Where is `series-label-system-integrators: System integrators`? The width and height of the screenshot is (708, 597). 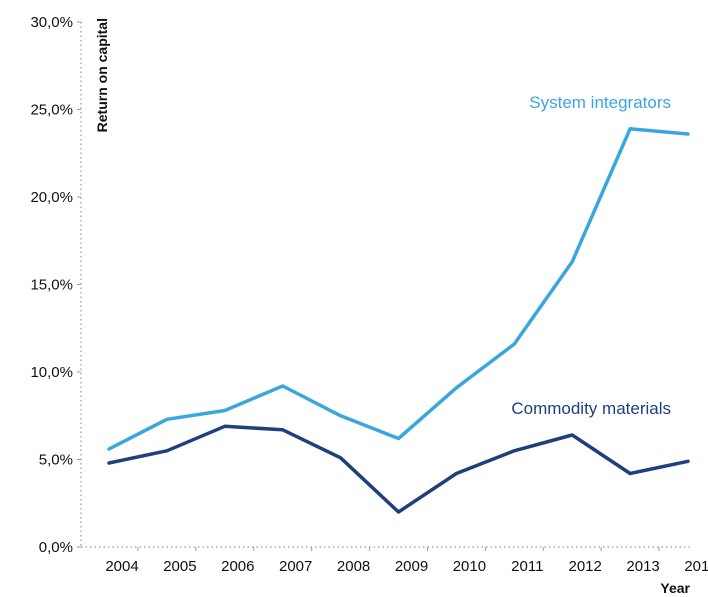 series-label-system-integrators: System integrators is located at coordinates (600, 102).